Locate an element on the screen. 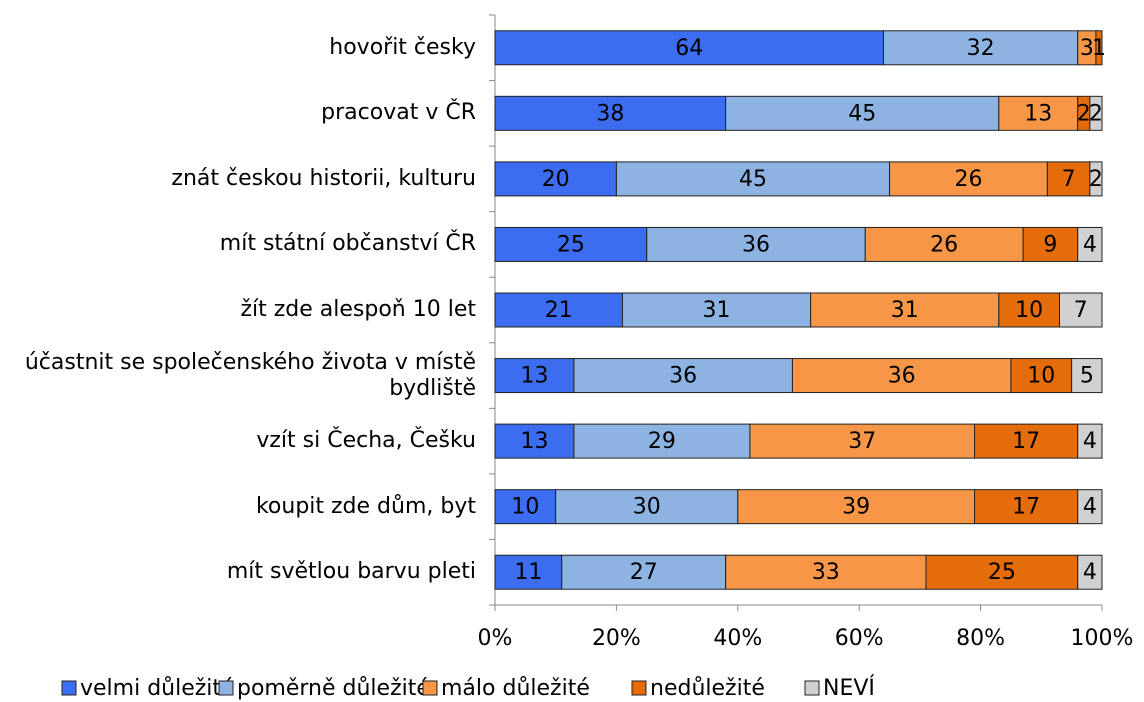 The image size is (1144, 702). legend-label: nedůležité is located at coordinates (707, 688).